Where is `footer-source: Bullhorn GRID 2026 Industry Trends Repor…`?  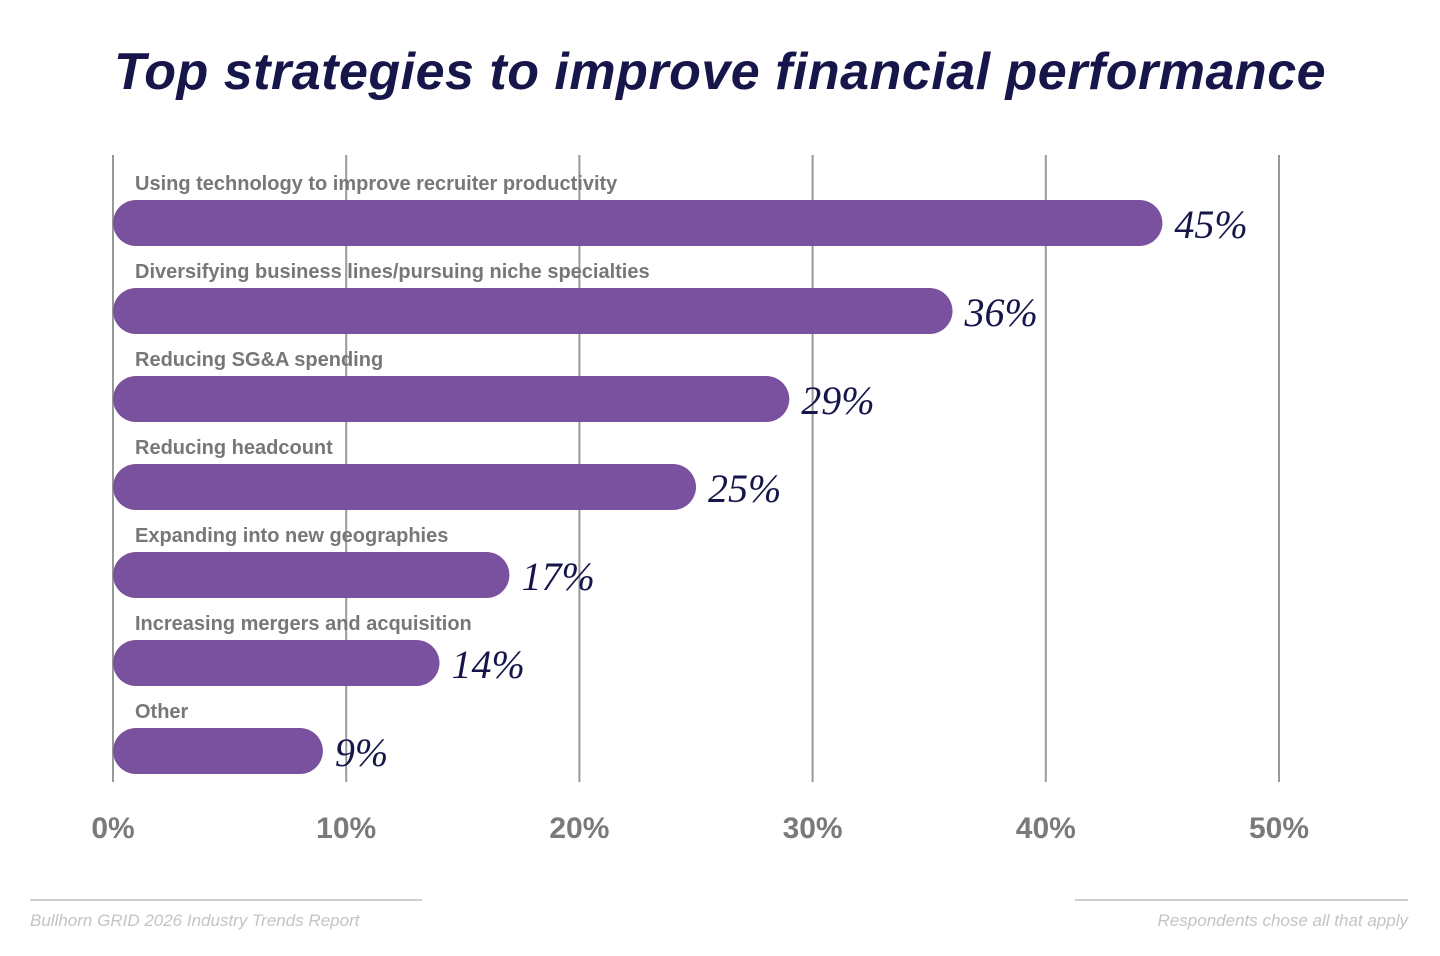
footer-source: Bullhorn GRID 2026 Industry Trends Repor… is located at coordinates (195, 920).